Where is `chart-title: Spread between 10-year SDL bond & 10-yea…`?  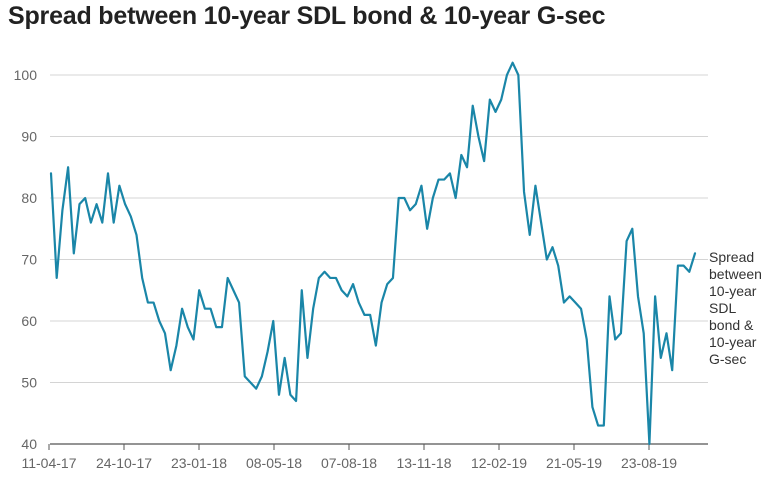 chart-title: Spread between 10-year SDL bond & 10-yea… is located at coordinates (307, 16).